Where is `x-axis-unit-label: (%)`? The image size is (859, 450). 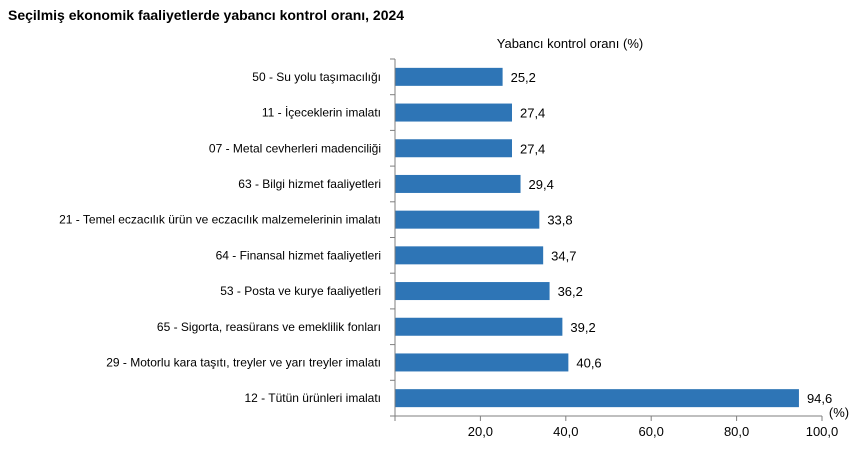
x-axis-unit-label: (%) is located at coordinates (839, 412).